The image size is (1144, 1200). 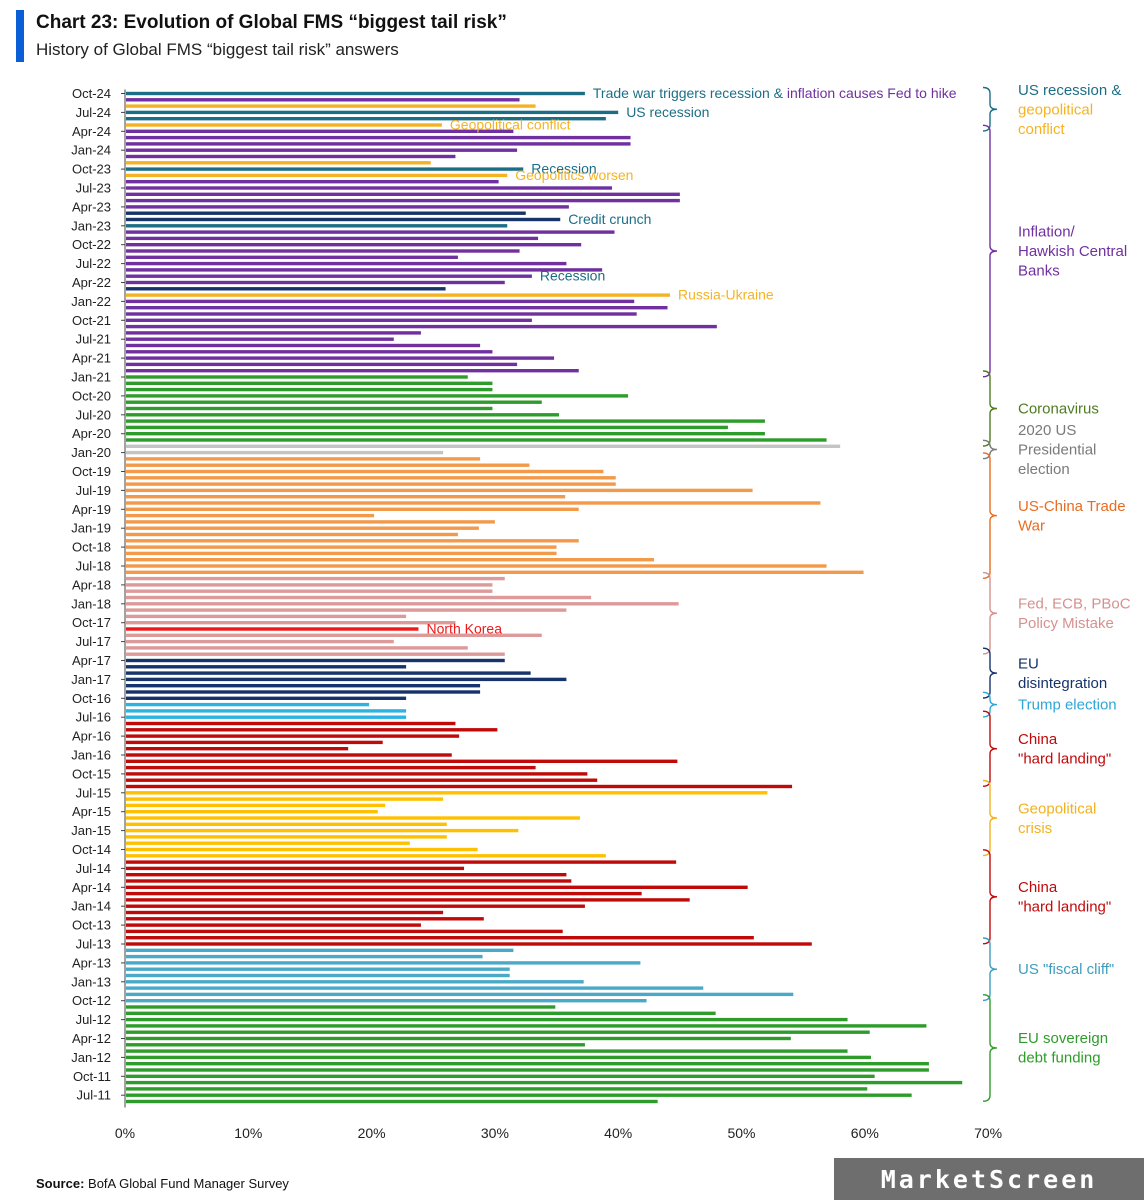 I want to click on legend-group-label: crisis, so click(x=1035, y=828).